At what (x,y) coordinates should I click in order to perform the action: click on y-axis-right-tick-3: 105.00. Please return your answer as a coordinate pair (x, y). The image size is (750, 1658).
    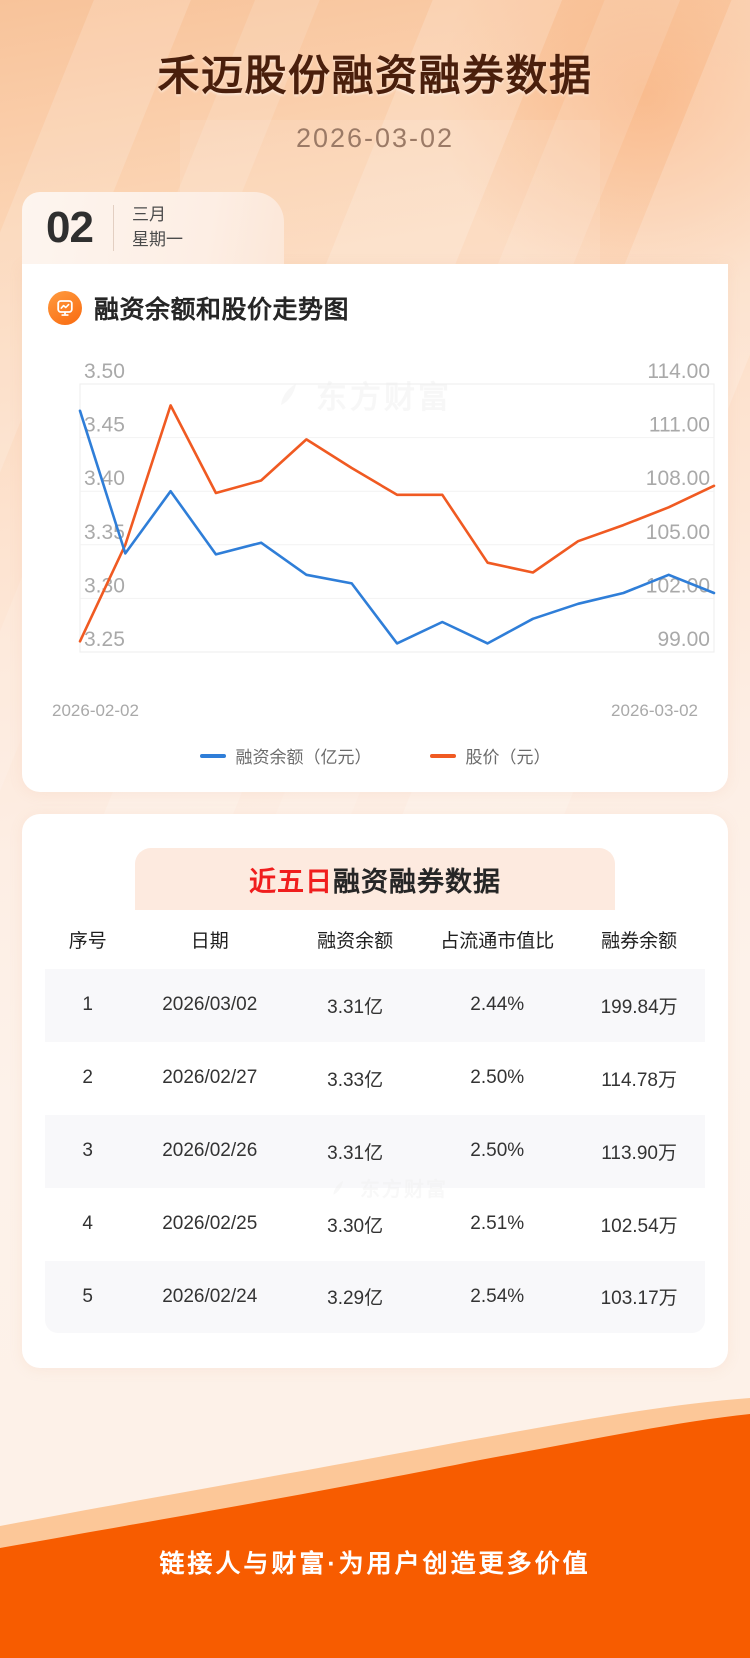
    Looking at the image, I should click on (678, 532).